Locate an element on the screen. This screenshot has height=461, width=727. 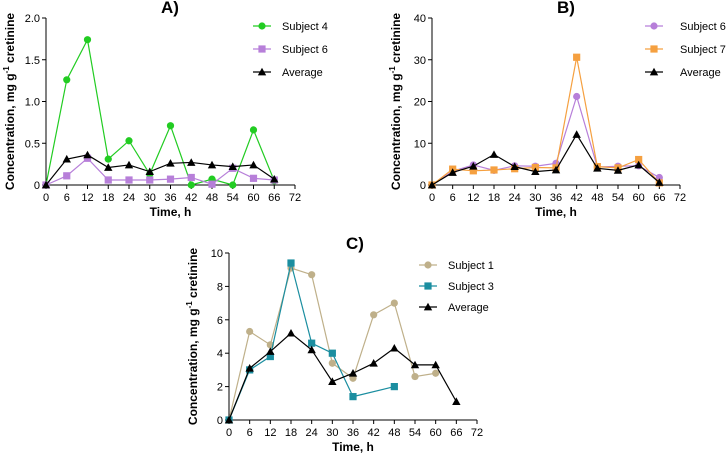
y-tick-label: 1.5 is located at coordinates (32, 61).